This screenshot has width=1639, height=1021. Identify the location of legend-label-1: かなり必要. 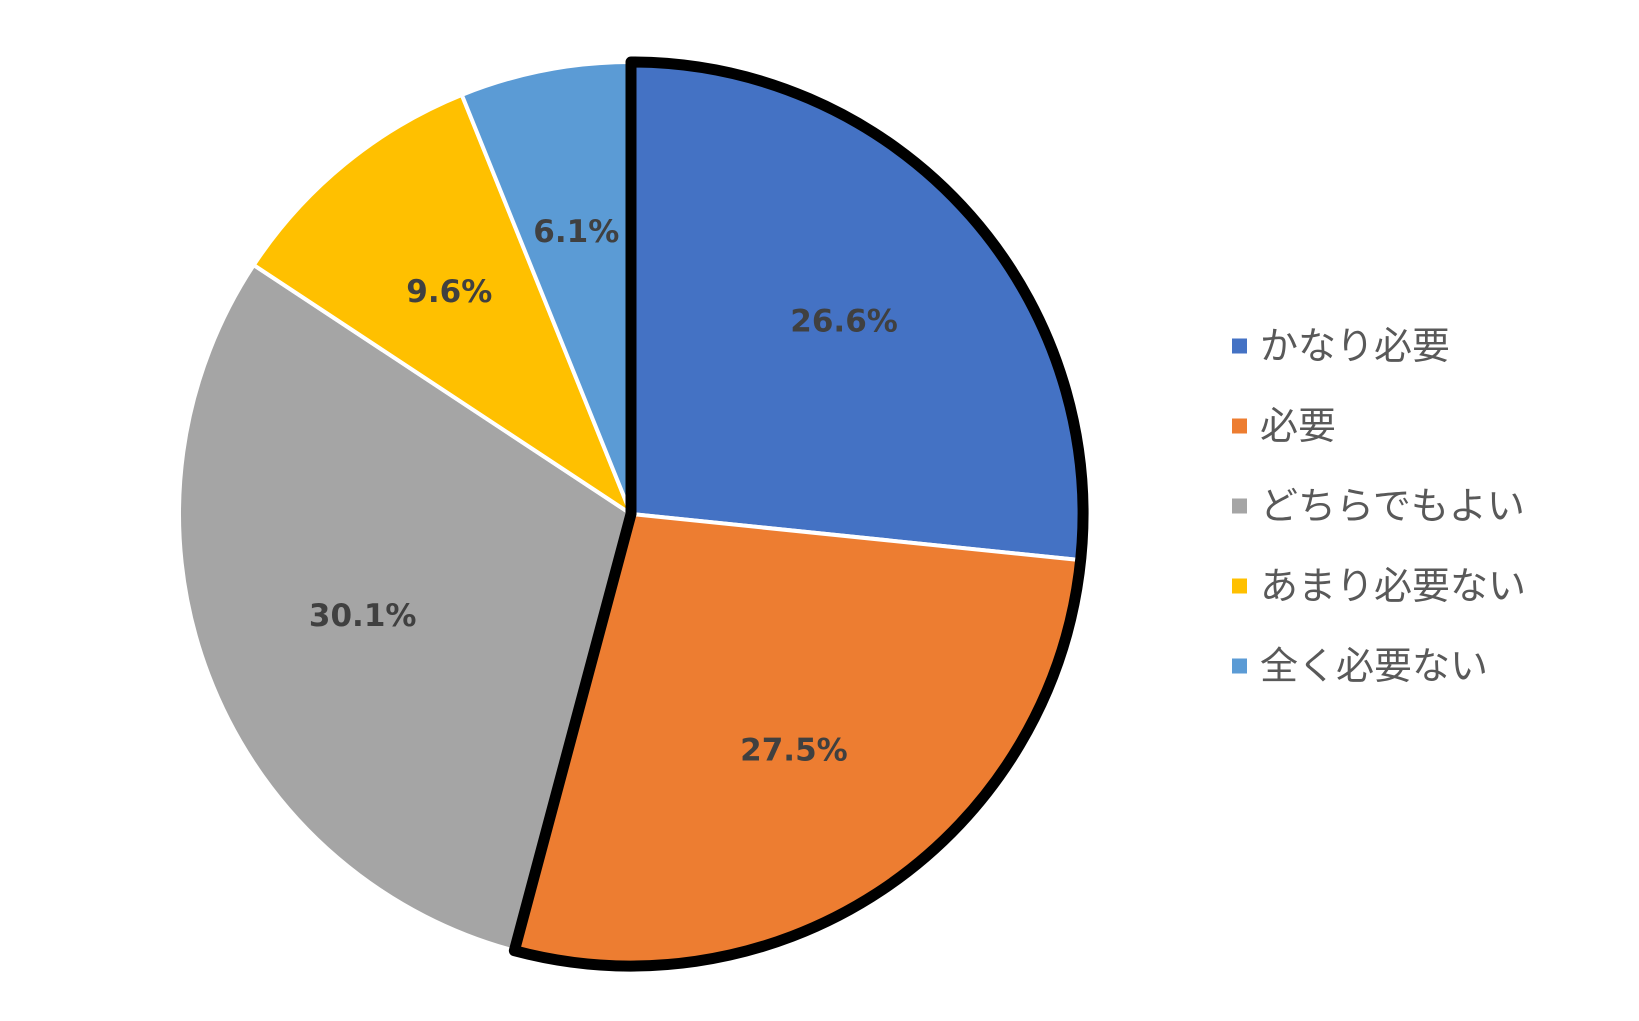
(1355, 346).